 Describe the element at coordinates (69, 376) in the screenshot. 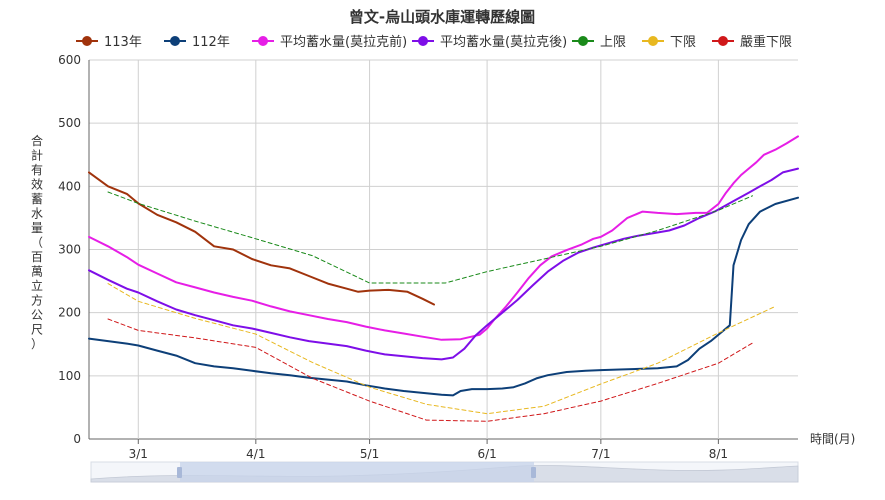

I see `y-tick-label: 100` at that location.